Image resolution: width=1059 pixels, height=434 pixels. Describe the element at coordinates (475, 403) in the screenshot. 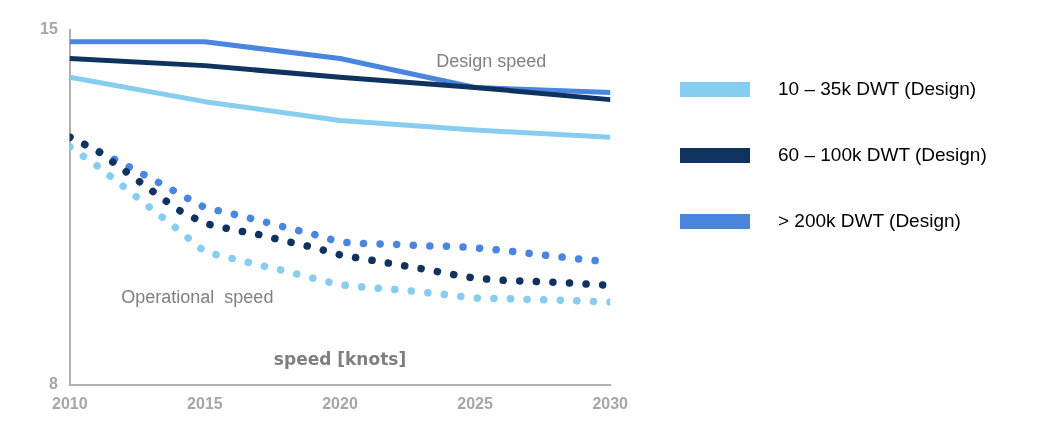

I see `x-tick-label: 2025` at that location.